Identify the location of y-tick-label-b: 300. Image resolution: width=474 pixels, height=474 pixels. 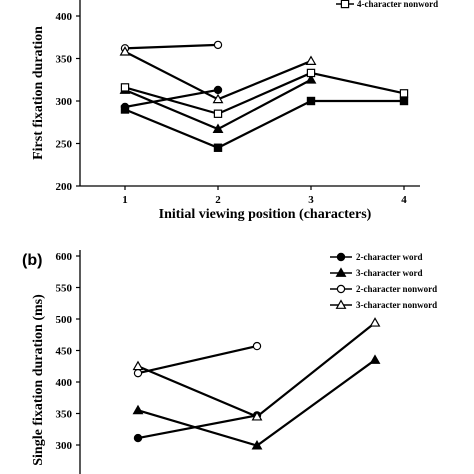
(64, 446).